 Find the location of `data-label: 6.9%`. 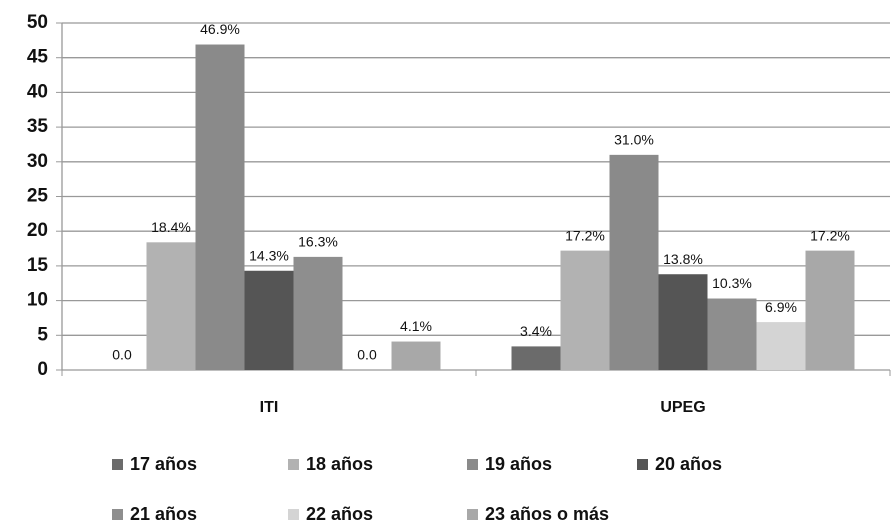

data-label: 6.9% is located at coordinates (781, 307).